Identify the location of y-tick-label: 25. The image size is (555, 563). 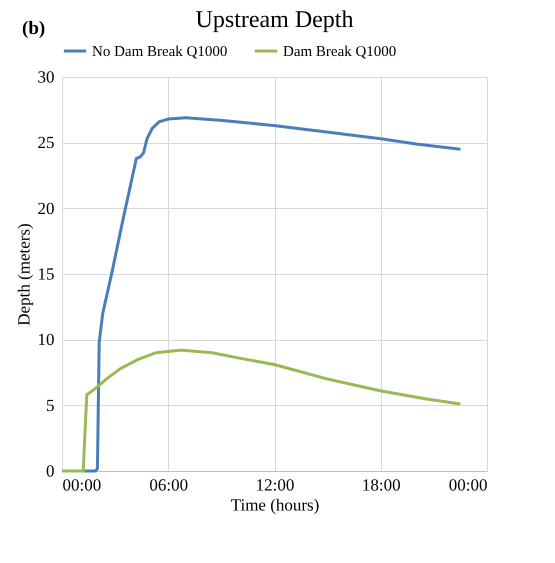
(46, 142).